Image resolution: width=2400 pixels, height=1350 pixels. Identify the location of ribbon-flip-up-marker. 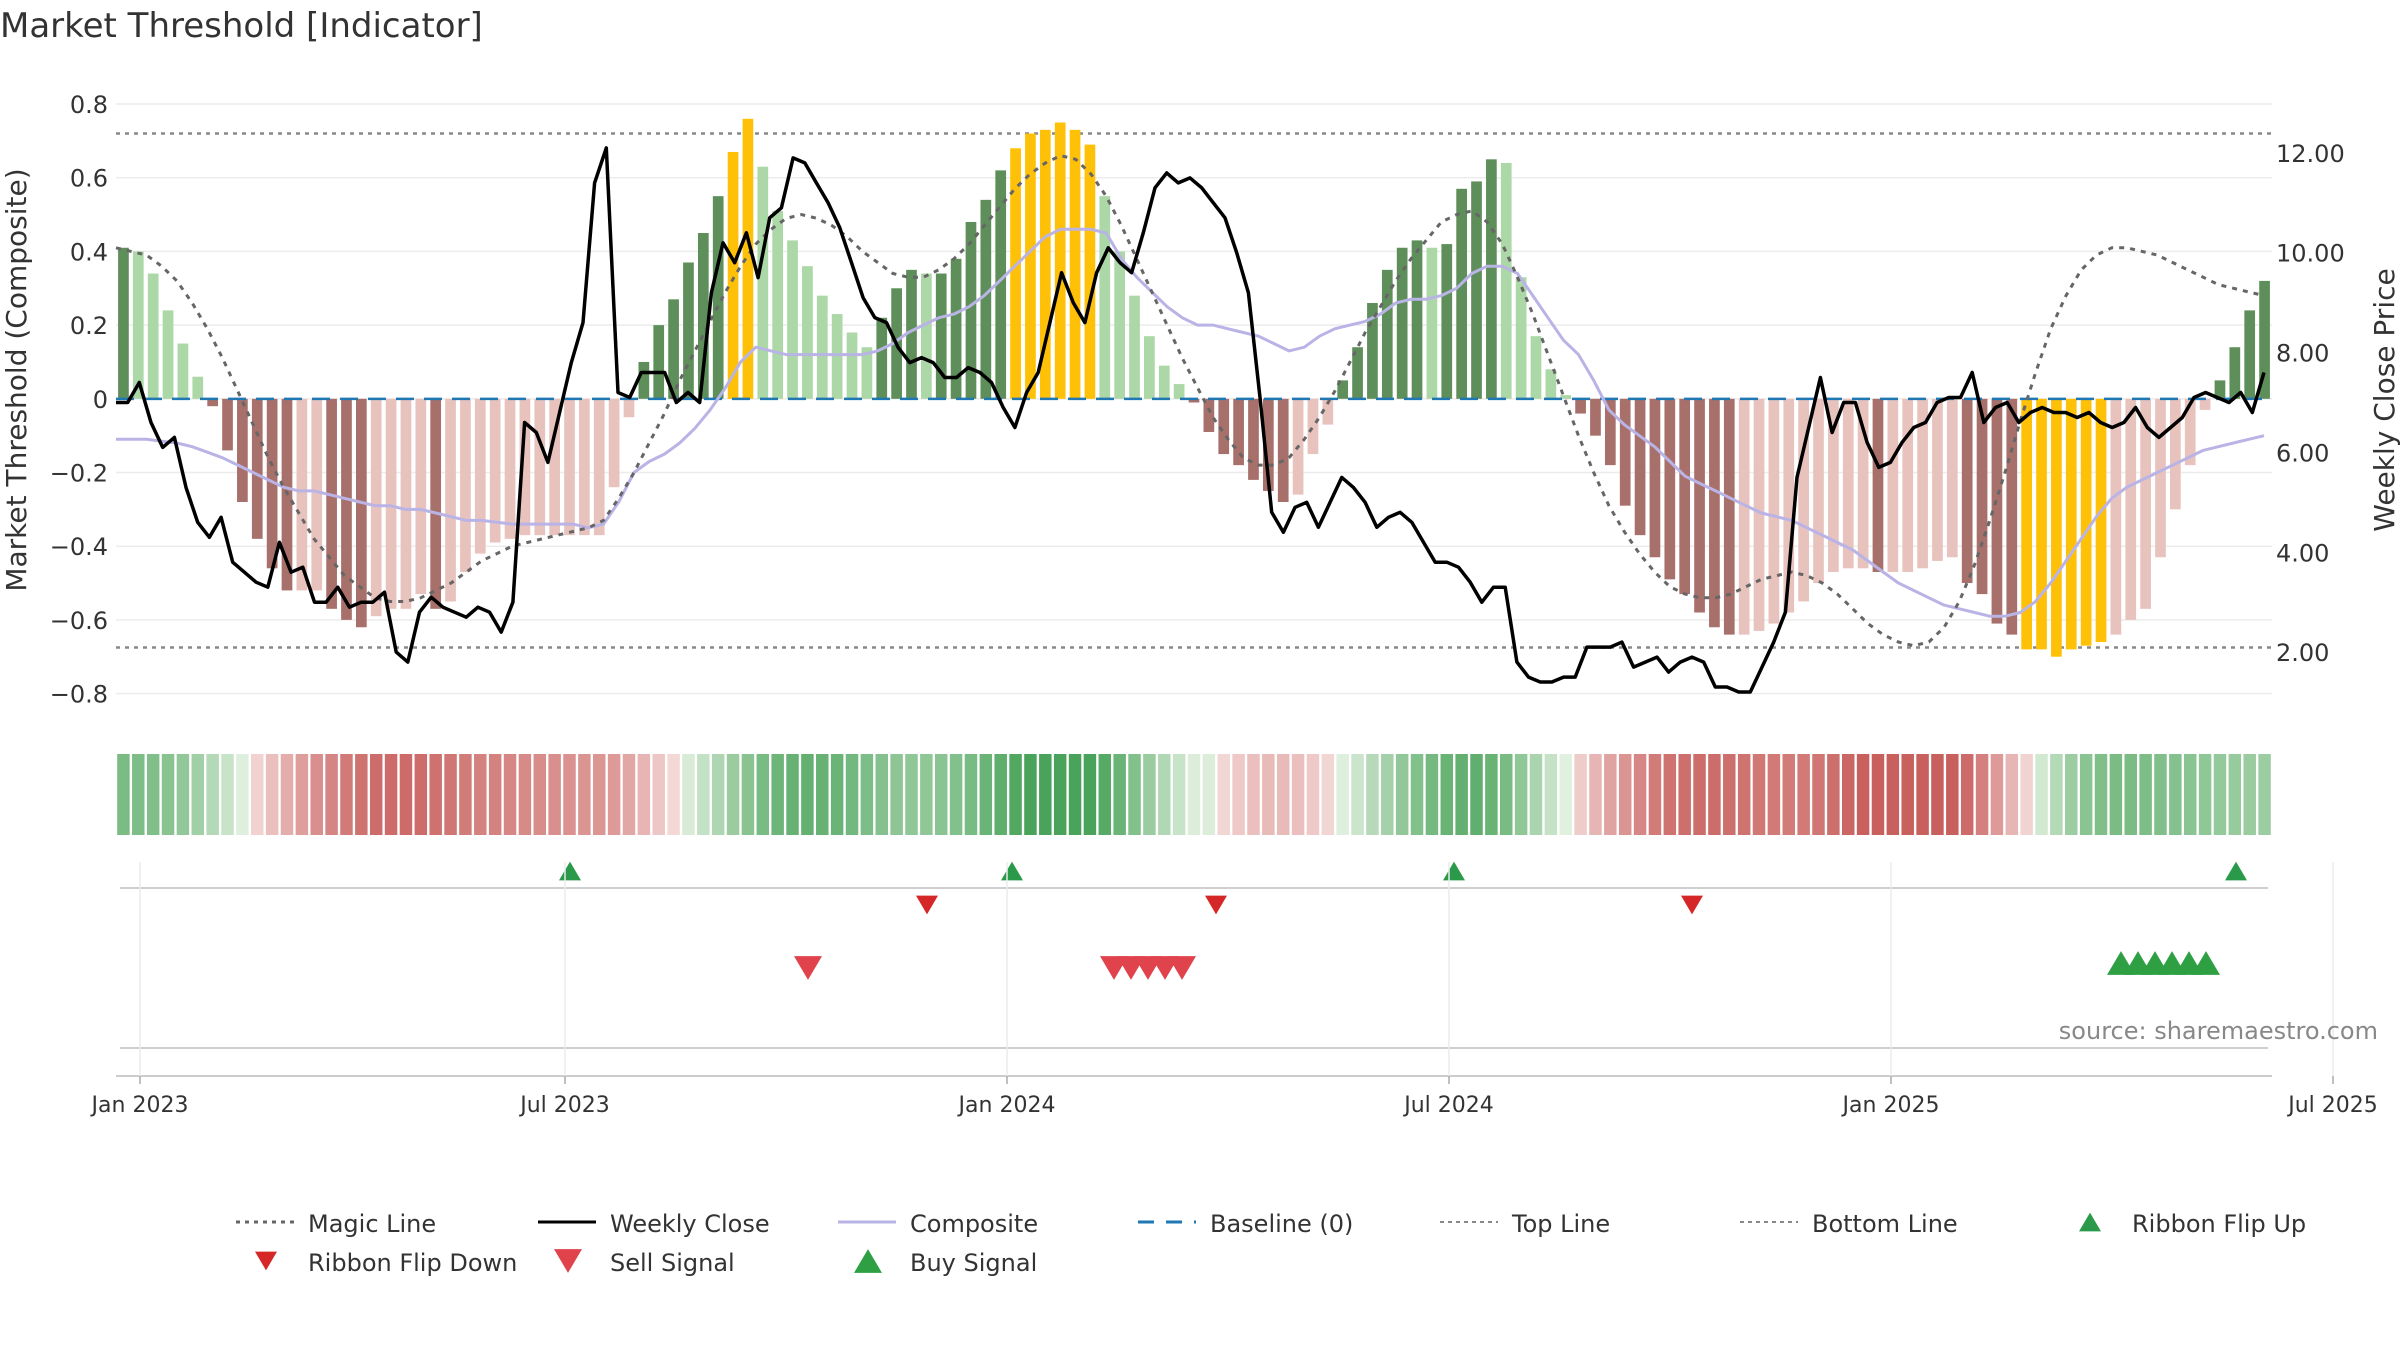
(570, 871).